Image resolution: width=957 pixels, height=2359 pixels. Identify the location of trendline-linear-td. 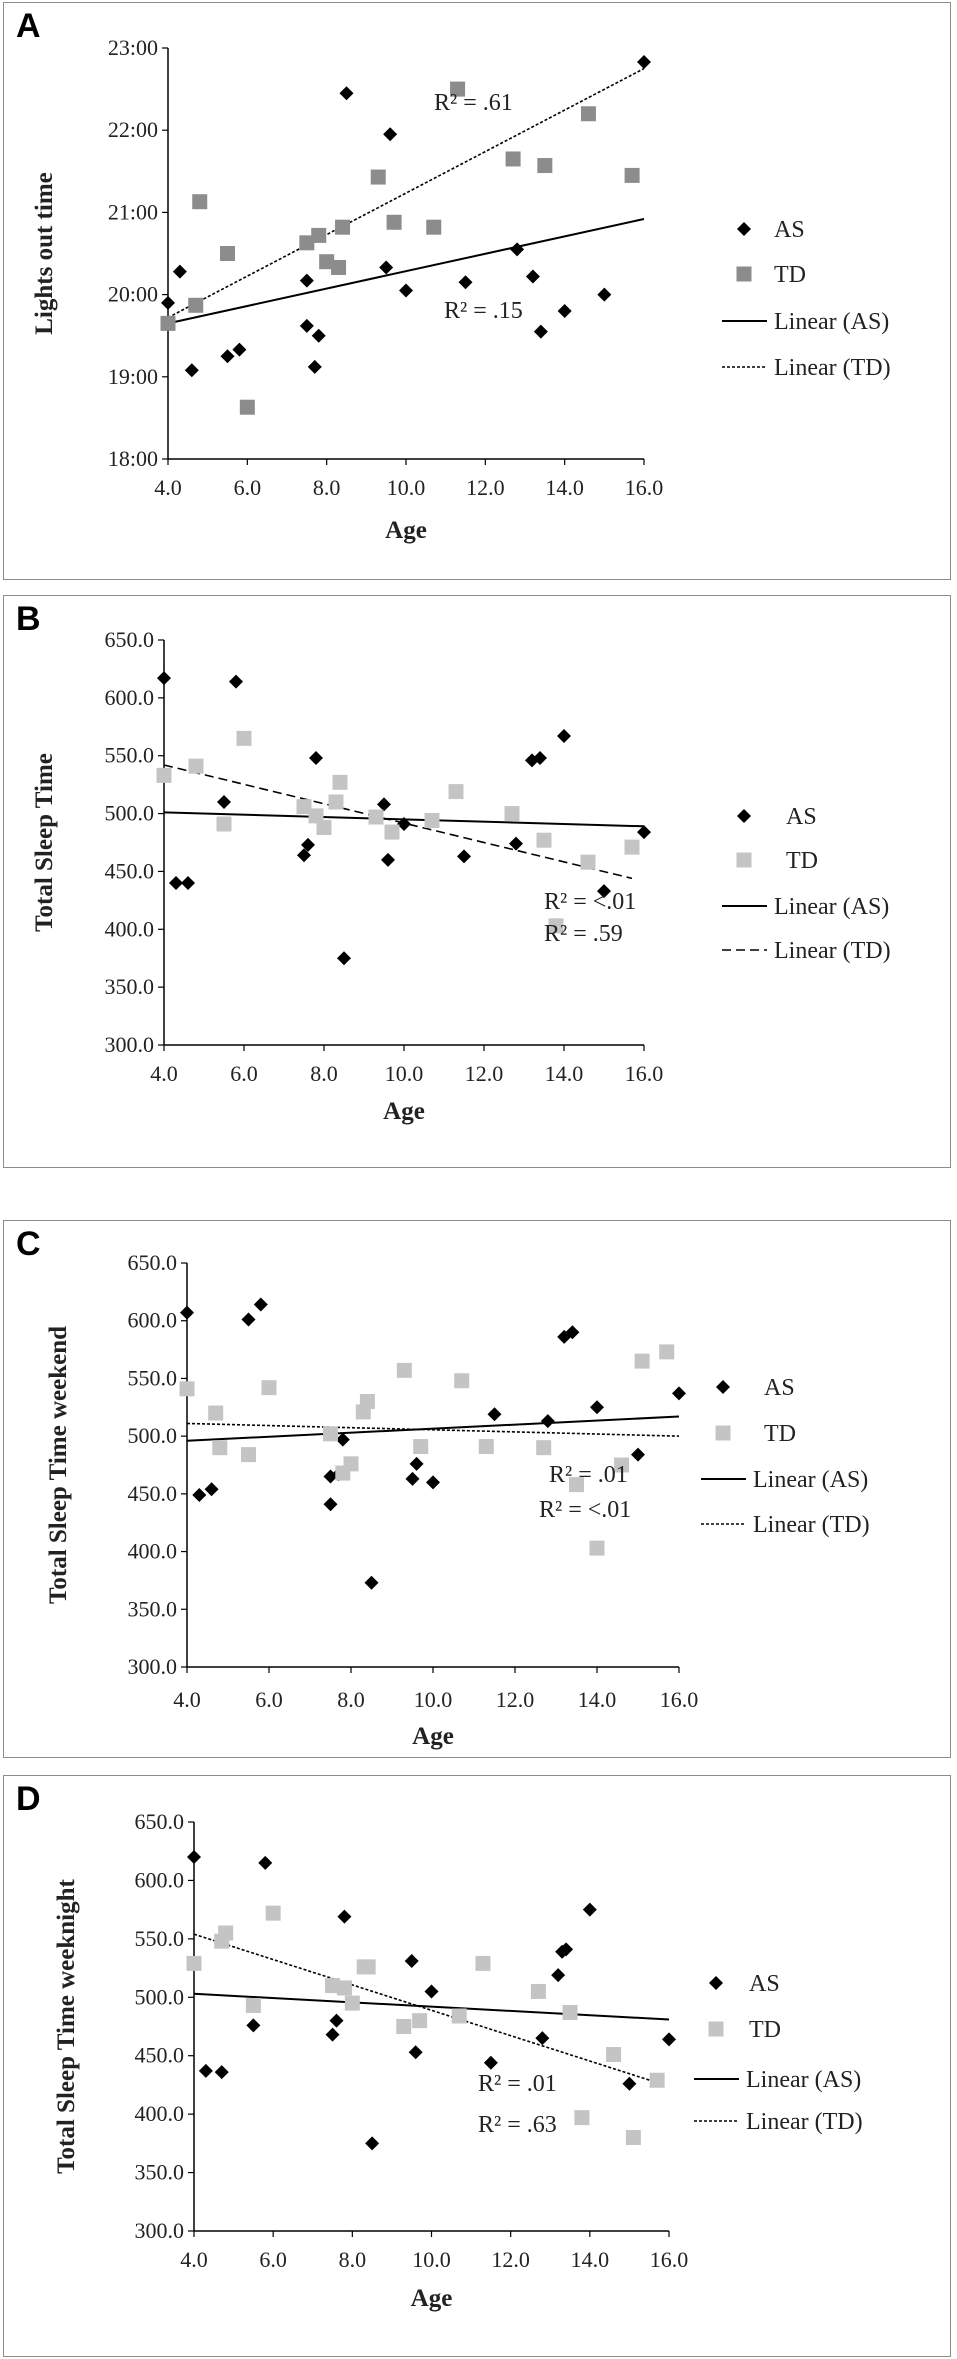
(398, 822).